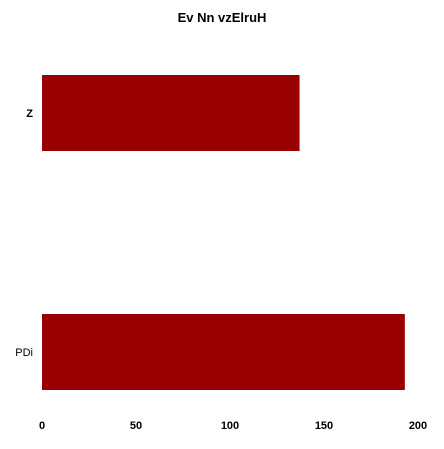 This screenshot has height=449, width=444. Describe the element at coordinates (418, 426) in the screenshot. I see `x-tick-label-200: 200` at that location.